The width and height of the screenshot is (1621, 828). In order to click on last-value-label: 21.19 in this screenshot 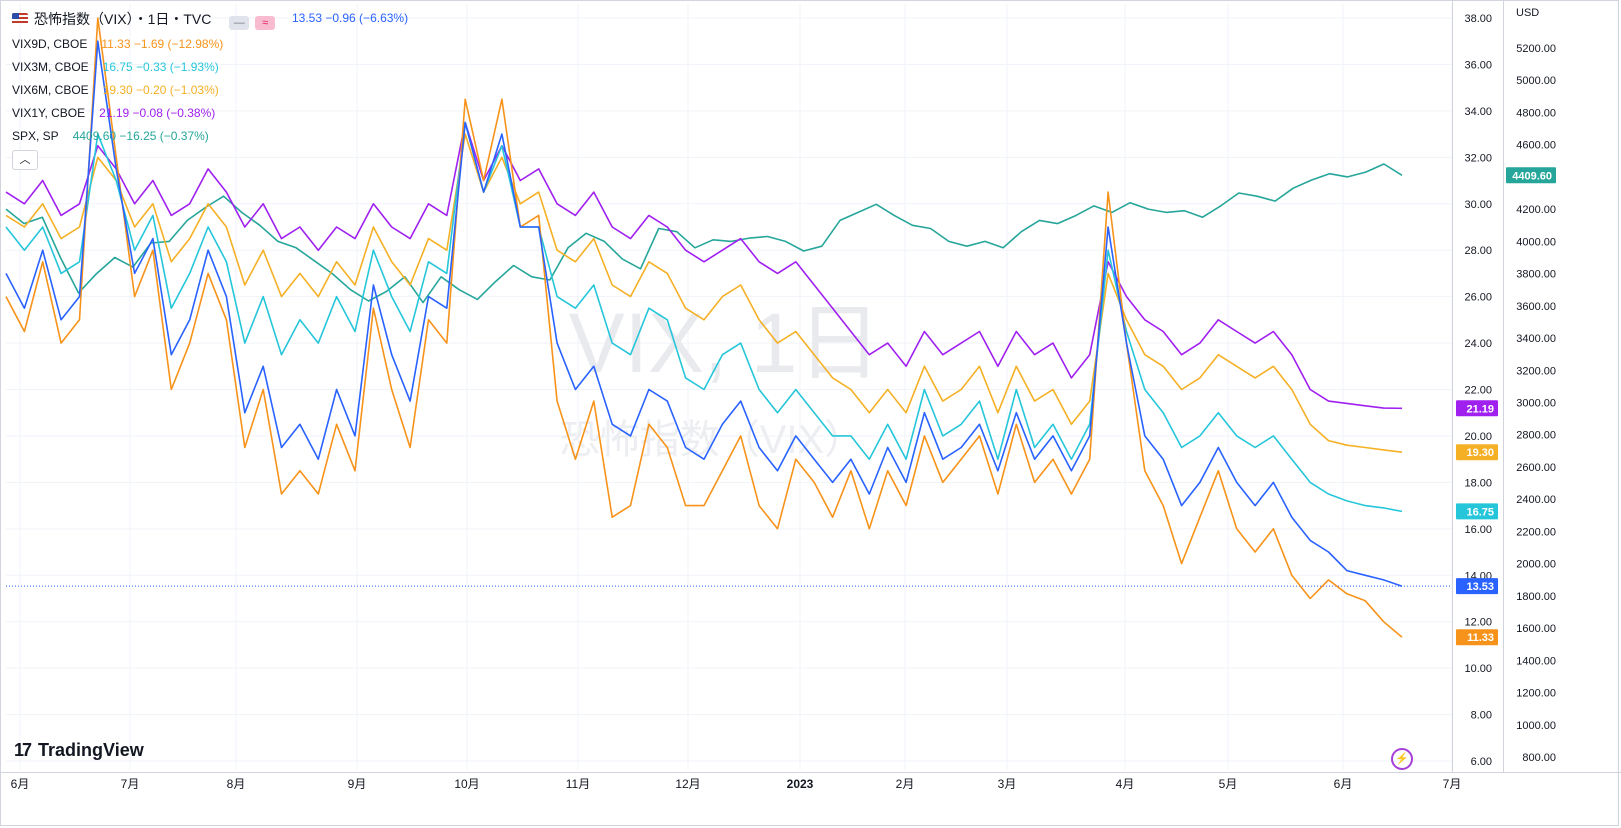, I will do `click(1480, 409)`.